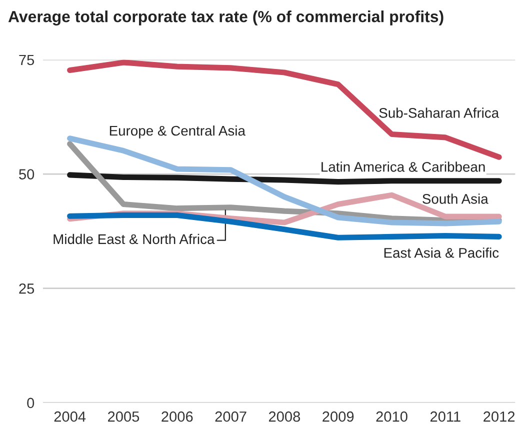 The image size is (523, 427). I want to click on x-tick-label: 2006, so click(177, 416).